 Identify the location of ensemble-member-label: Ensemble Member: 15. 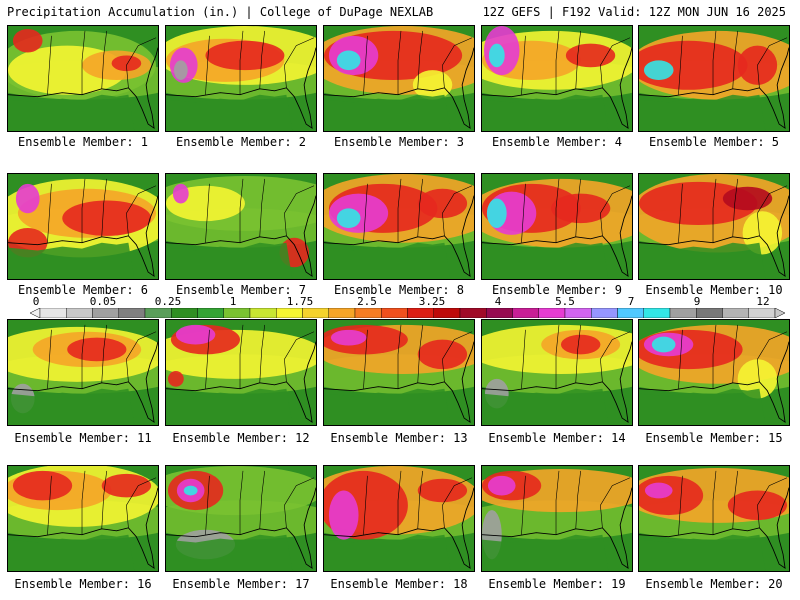
(714, 438).